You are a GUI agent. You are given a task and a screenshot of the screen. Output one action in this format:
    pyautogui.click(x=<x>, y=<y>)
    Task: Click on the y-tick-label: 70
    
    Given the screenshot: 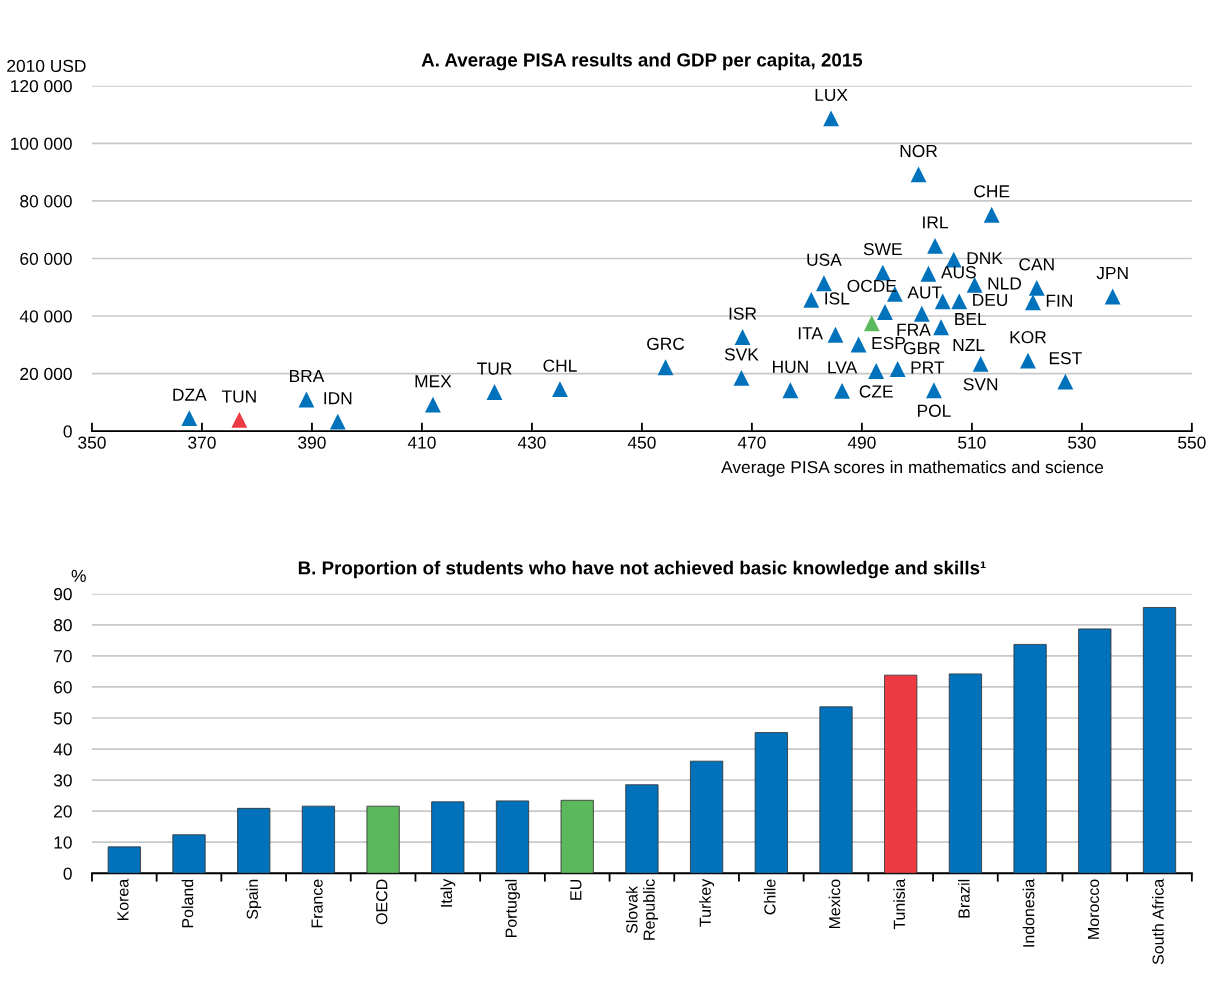 What is the action you would take?
    pyautogui.click(x=63, y=656)
    